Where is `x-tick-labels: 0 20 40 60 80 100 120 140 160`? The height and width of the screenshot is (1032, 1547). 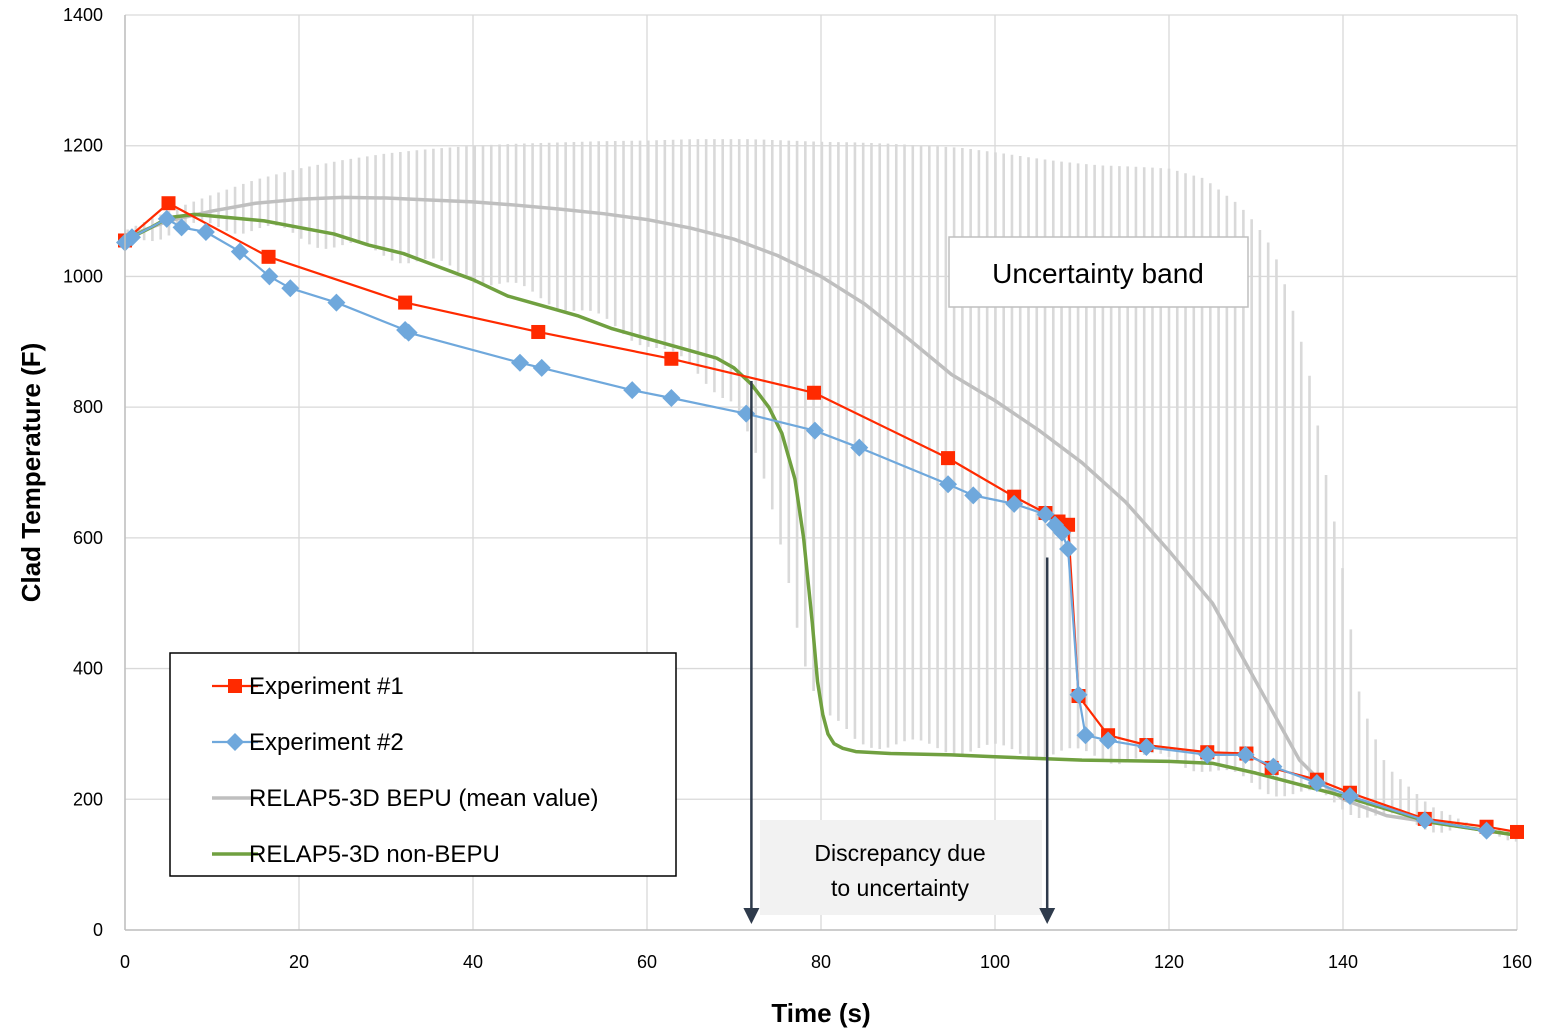 x-tick-labels: 0 20 40 60 80 100 120 140 160 is located at coordinates (826, 962).